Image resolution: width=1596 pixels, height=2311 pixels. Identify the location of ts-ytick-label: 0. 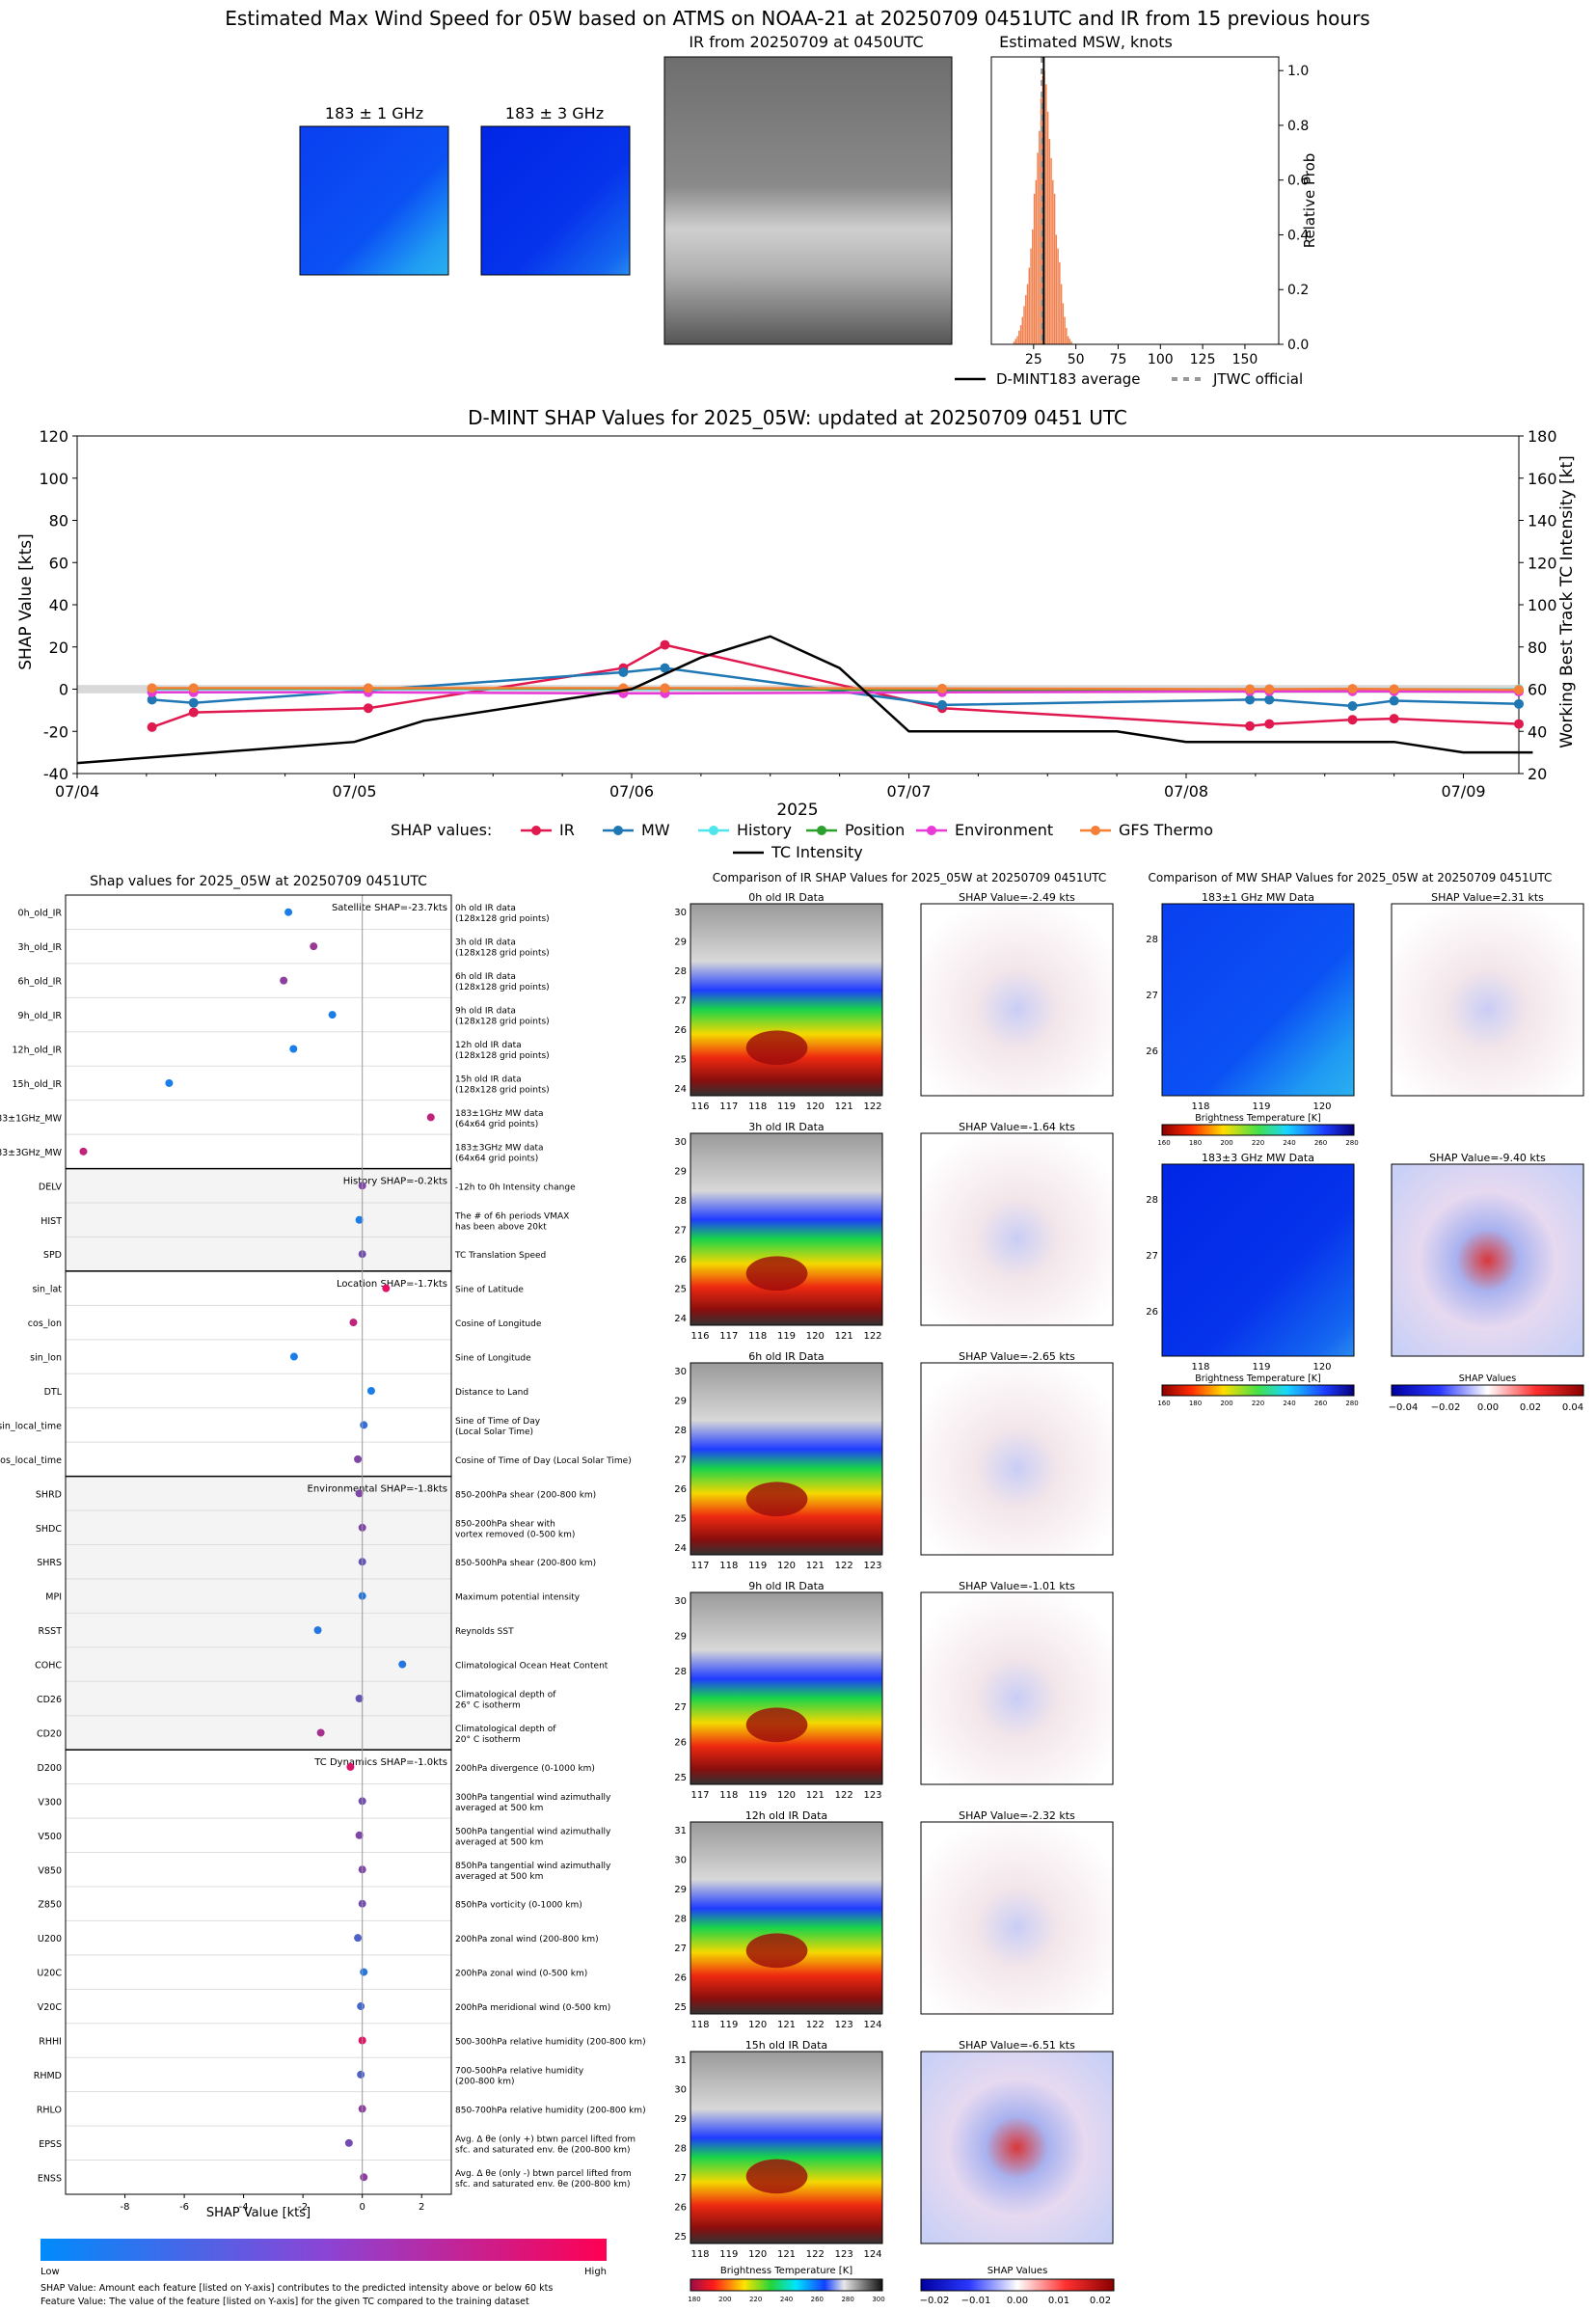
(64, 690).